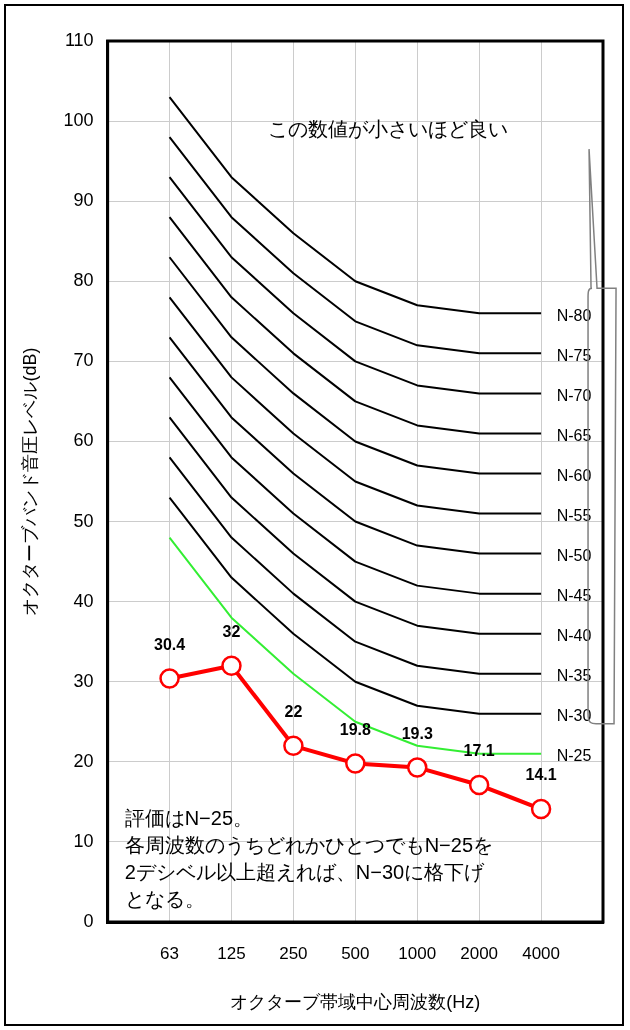 The width and height of the screenshot is (630, 1030). Describe the element at coordinates (293, 712) in the screenshot. I see `data-label: 22` at that location.